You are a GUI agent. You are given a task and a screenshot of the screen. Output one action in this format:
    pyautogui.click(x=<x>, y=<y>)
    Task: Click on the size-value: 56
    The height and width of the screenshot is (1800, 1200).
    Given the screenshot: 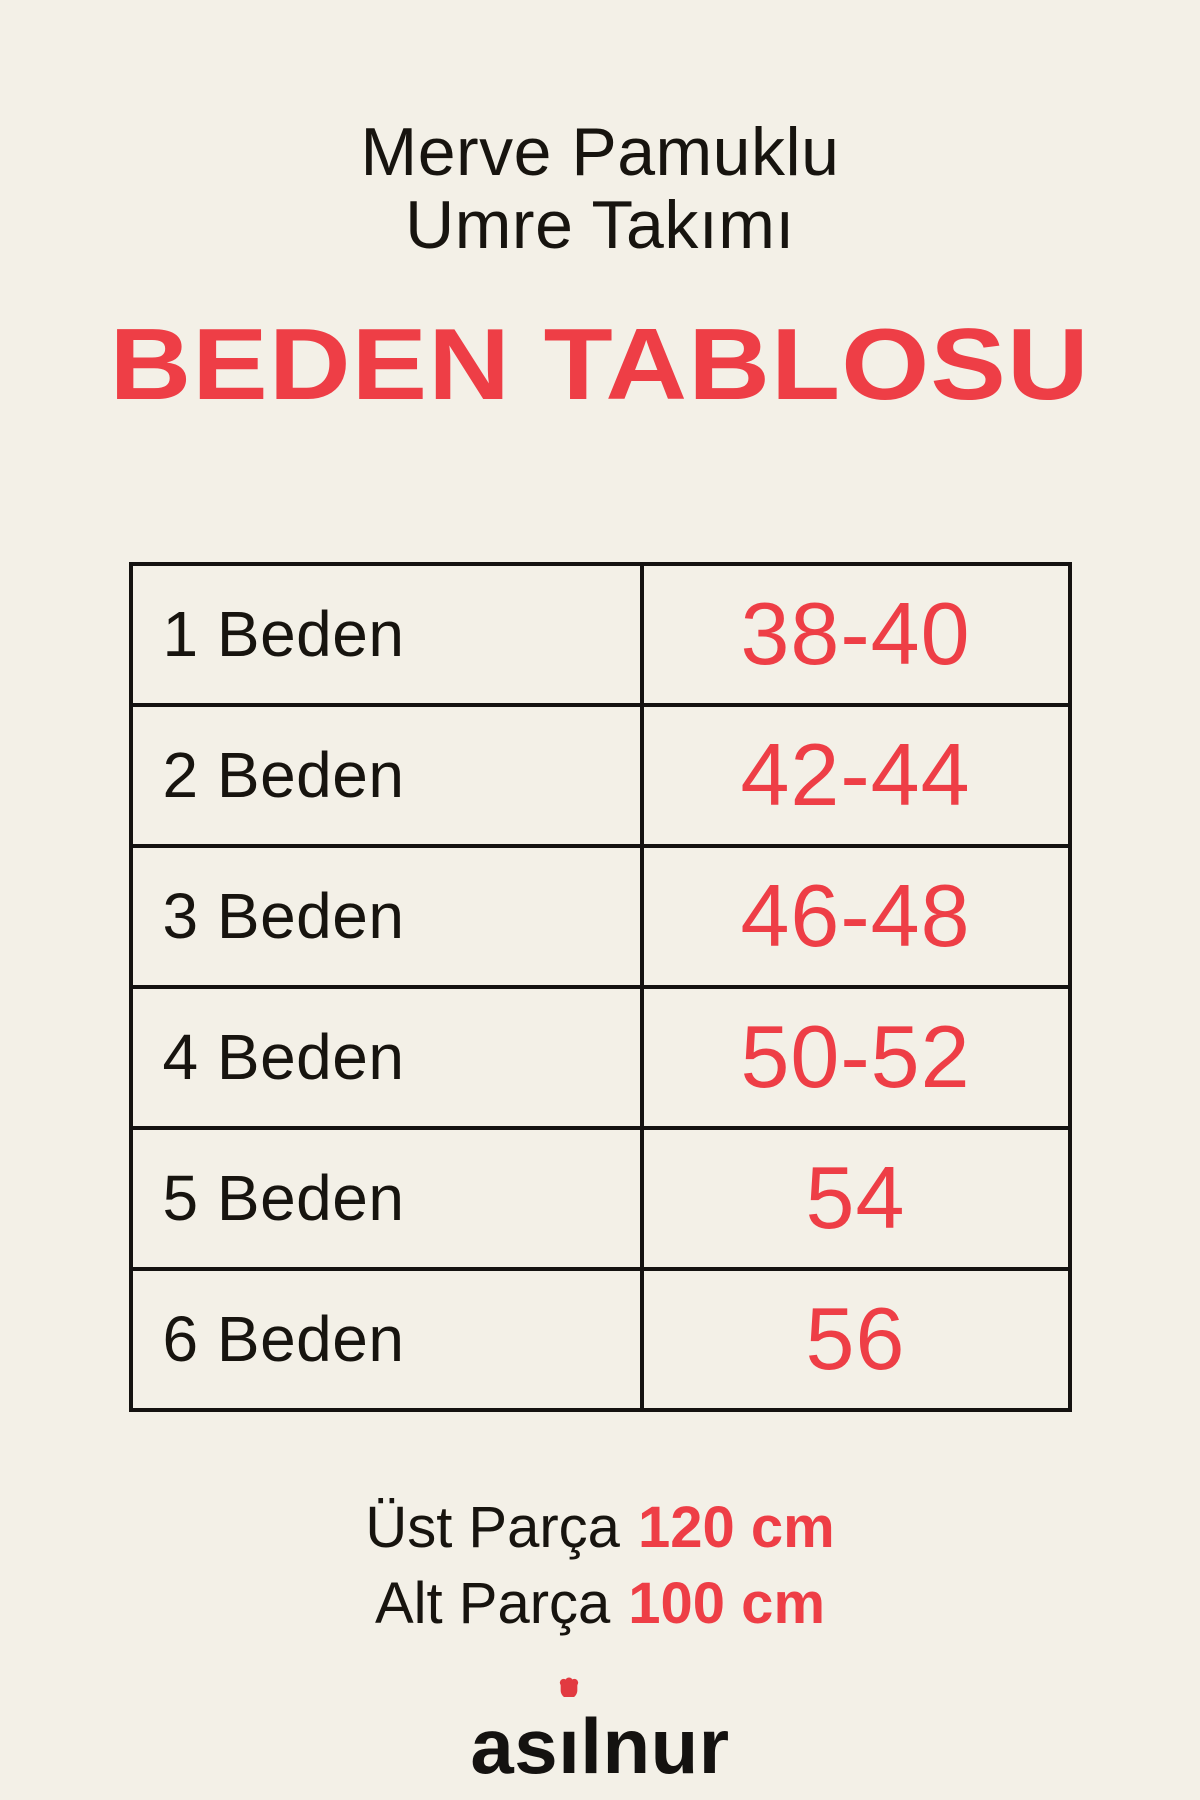 What is the action you would take?
    pyautogui.click(x=855, y=1339)
    